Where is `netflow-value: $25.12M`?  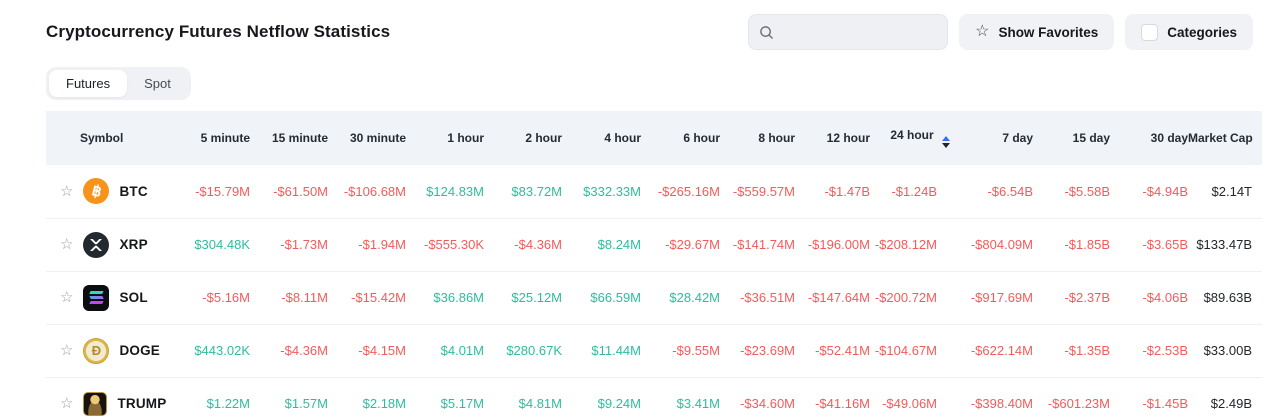
netflow-value: $25.12M is located at coordinates (523, 298).